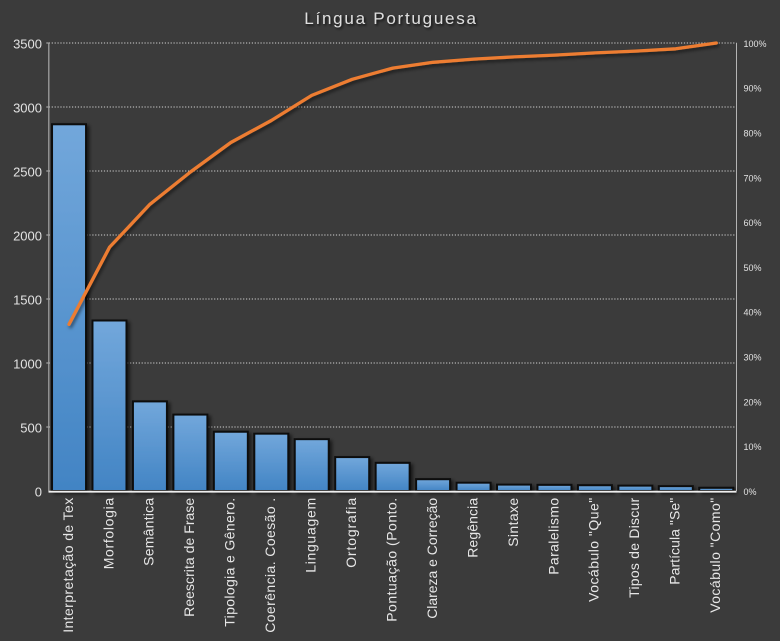 The width and height of the screenshot is (780, 641). Describe the element at coordinates (432, 558) in the screenshot. I see `svg-text: Clareza e Correção` at that location.